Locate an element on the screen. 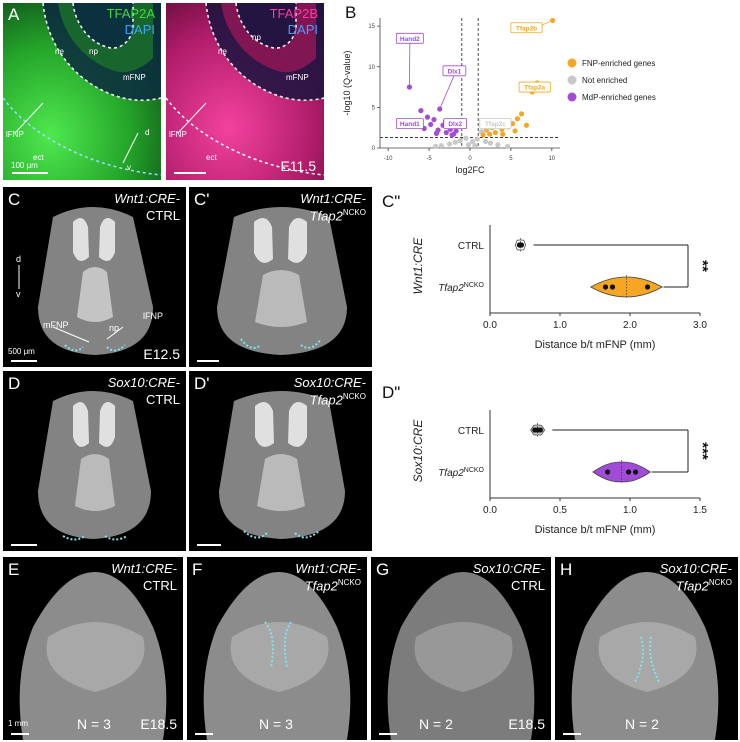  panel-h-image: H Sox10:CRE- Tfap2NCKO N = 2 is located at coordinates (646, 648).